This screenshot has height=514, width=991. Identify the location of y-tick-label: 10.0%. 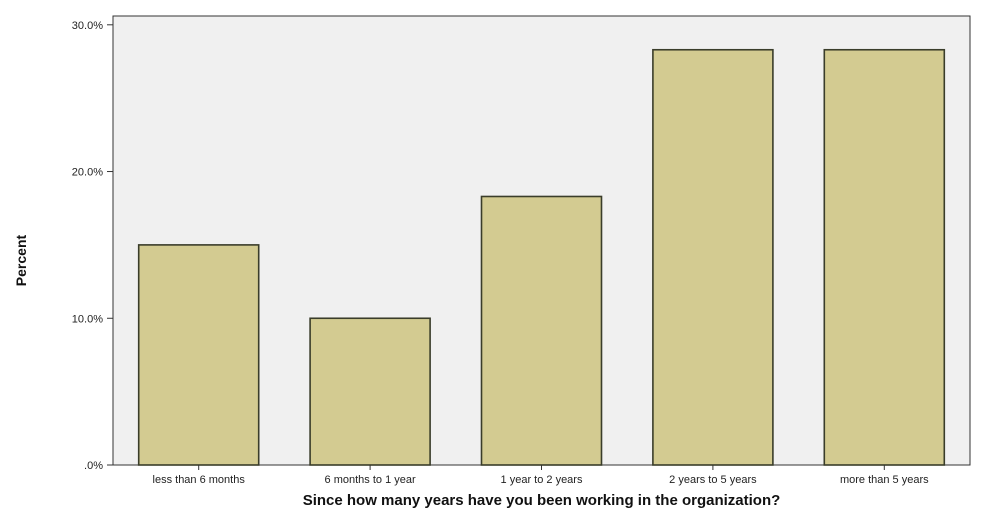
(87, 319).